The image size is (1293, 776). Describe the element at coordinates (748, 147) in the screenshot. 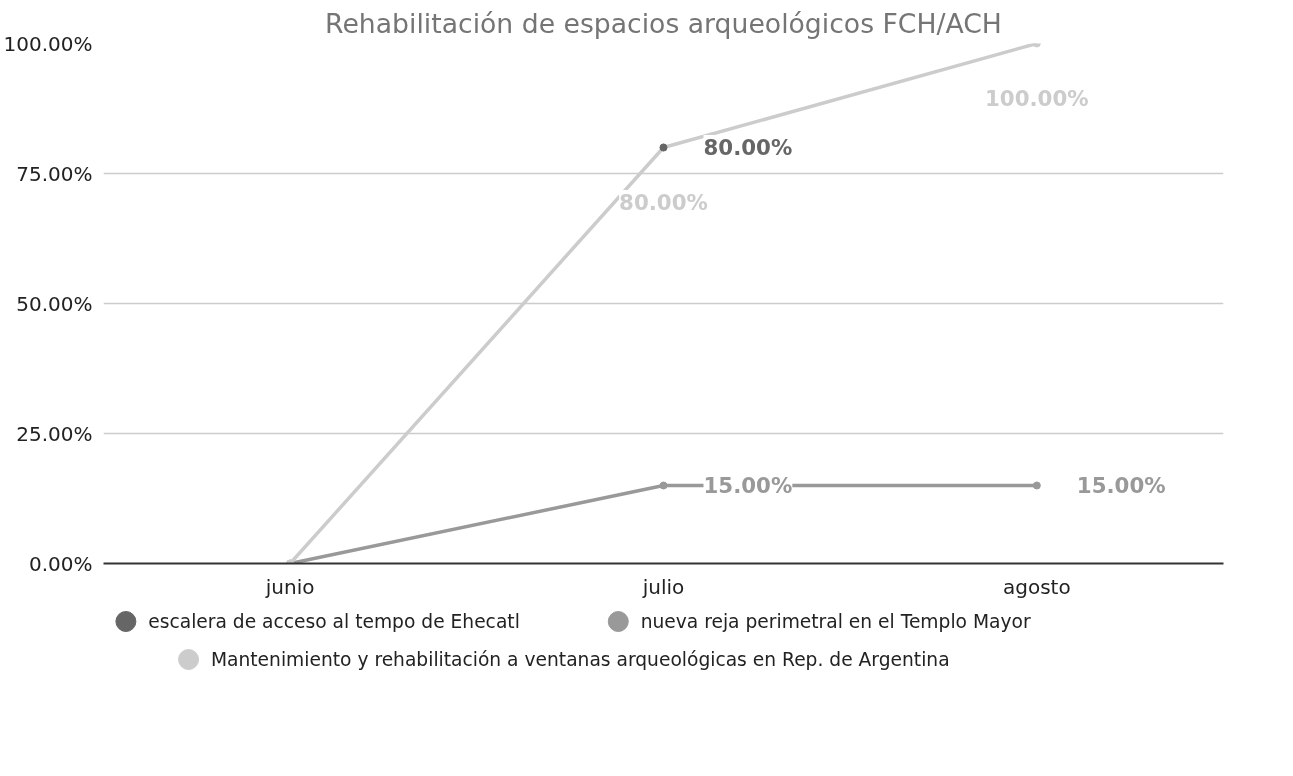

I see `data-label: 80.00%` at that location.